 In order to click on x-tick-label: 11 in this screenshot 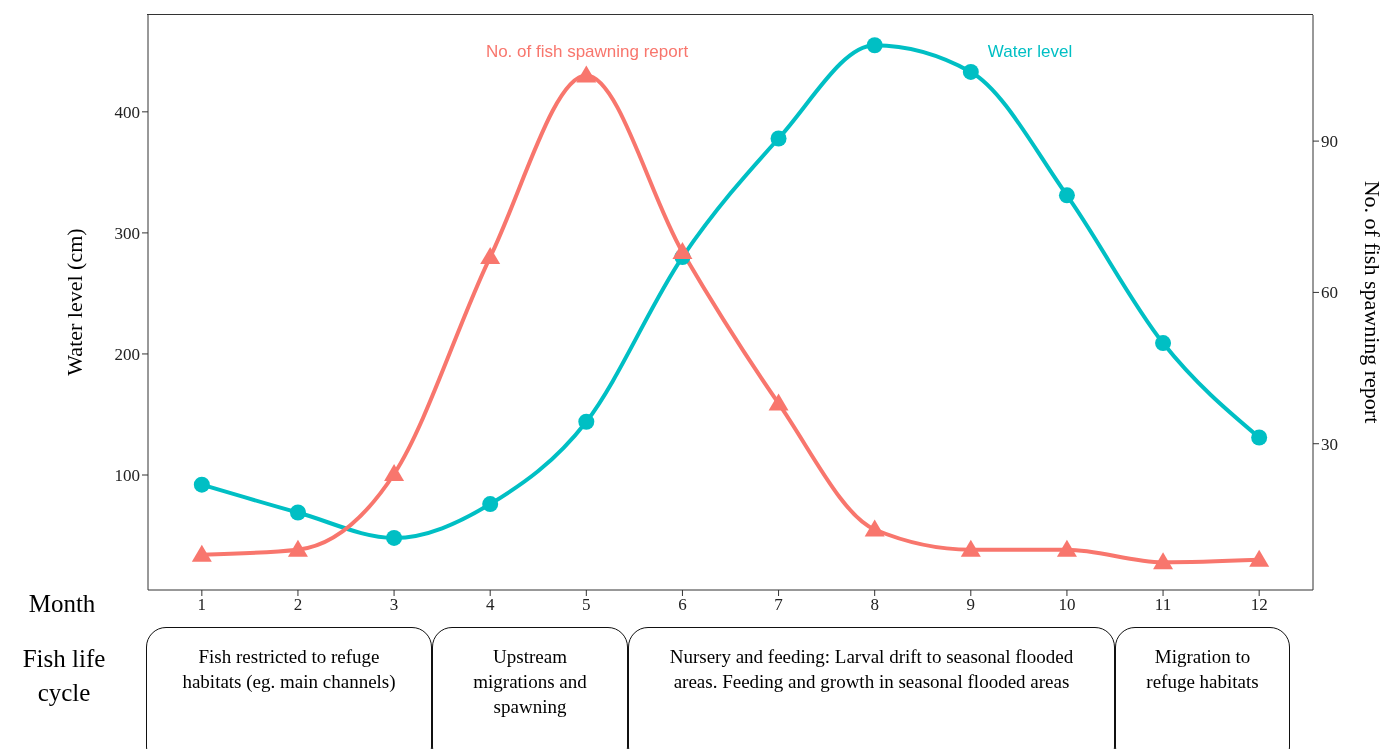, I will do `click(1163, 605)`.